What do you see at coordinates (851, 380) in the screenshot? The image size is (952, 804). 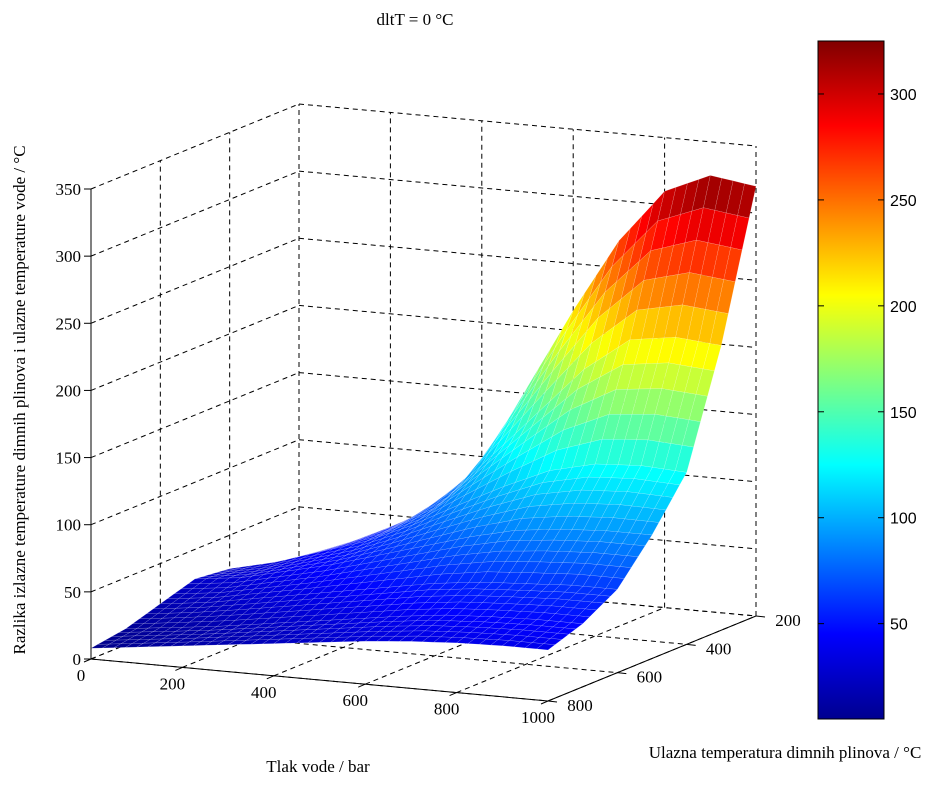 I see `colorbar-gradient` at bounding box center [851, 380].